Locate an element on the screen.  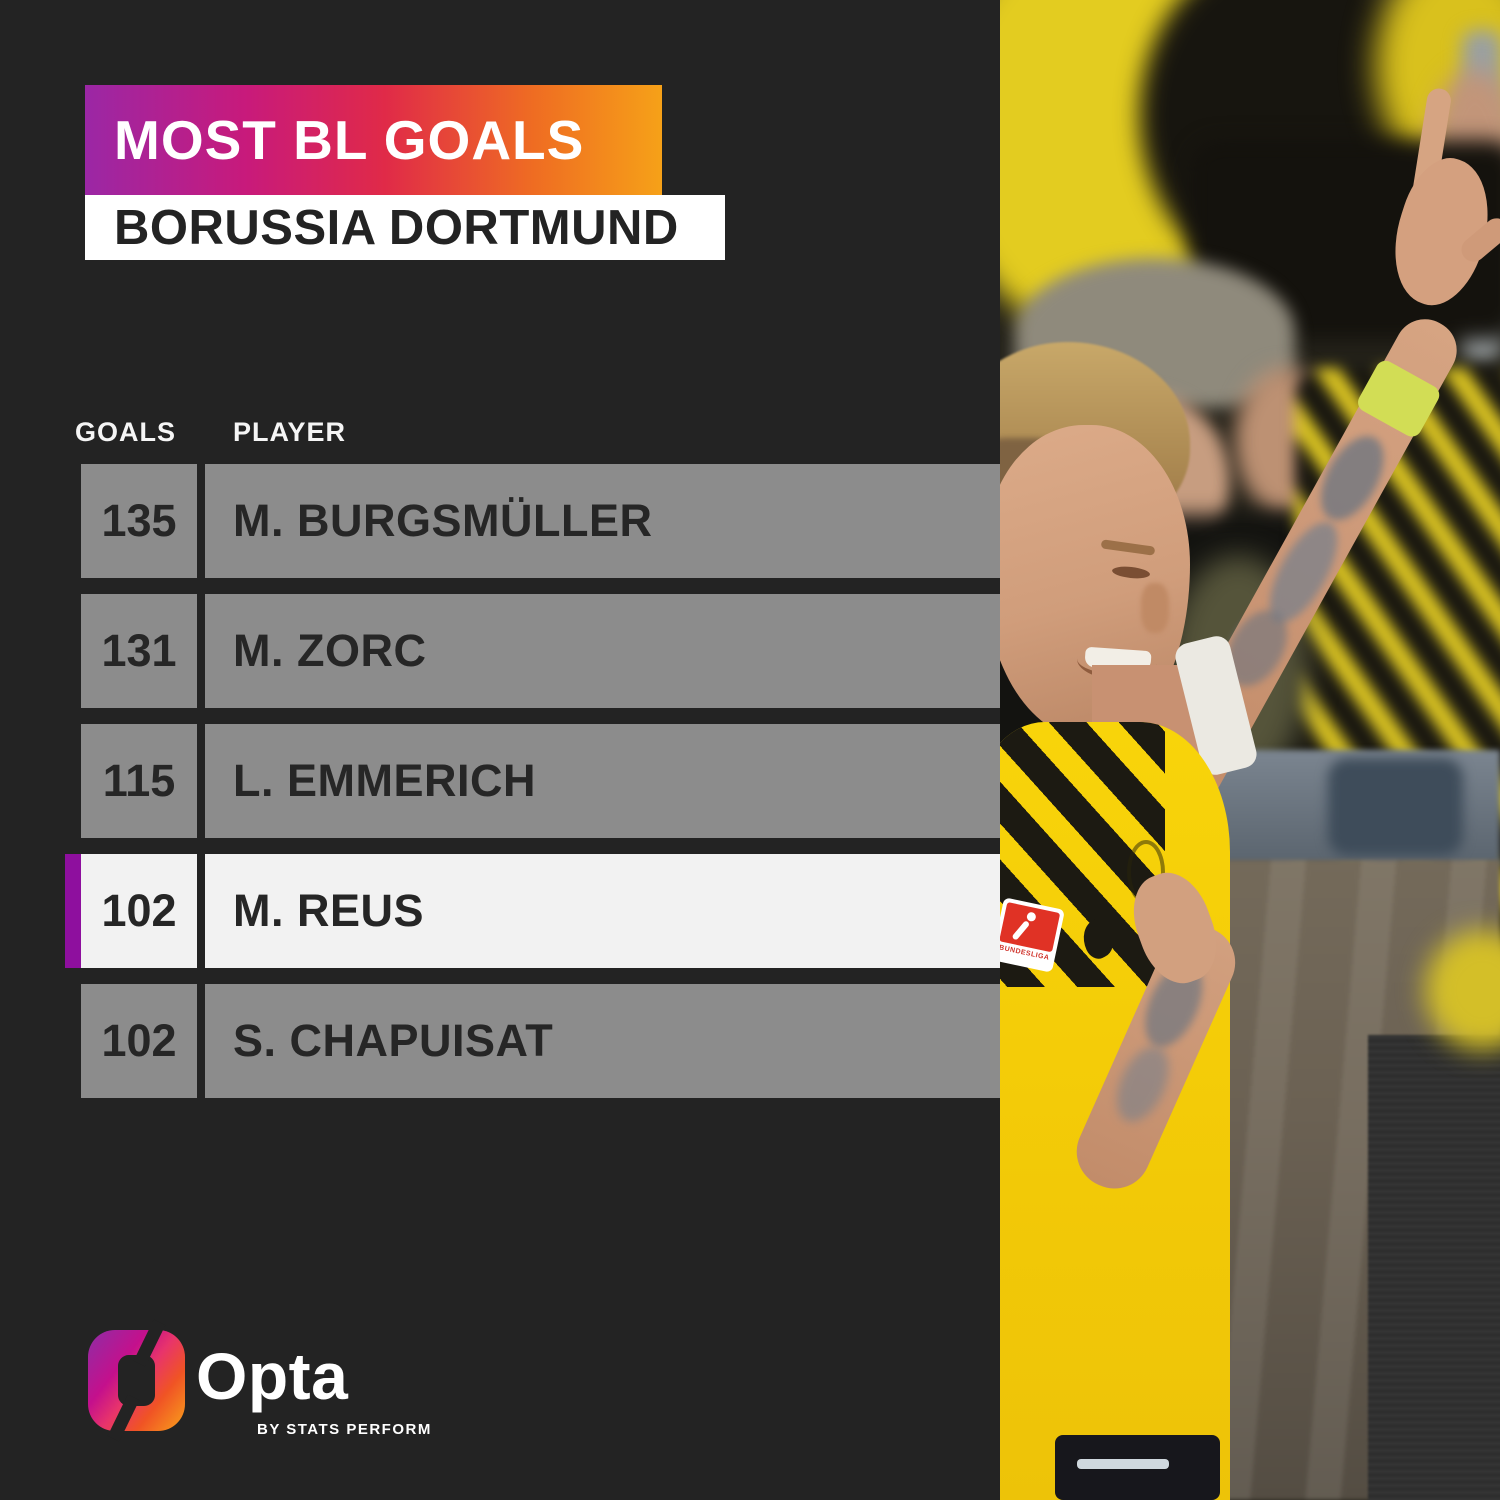
page-subtitle: BORUSSIA DORTMUND is located at coordinates (396, 227).